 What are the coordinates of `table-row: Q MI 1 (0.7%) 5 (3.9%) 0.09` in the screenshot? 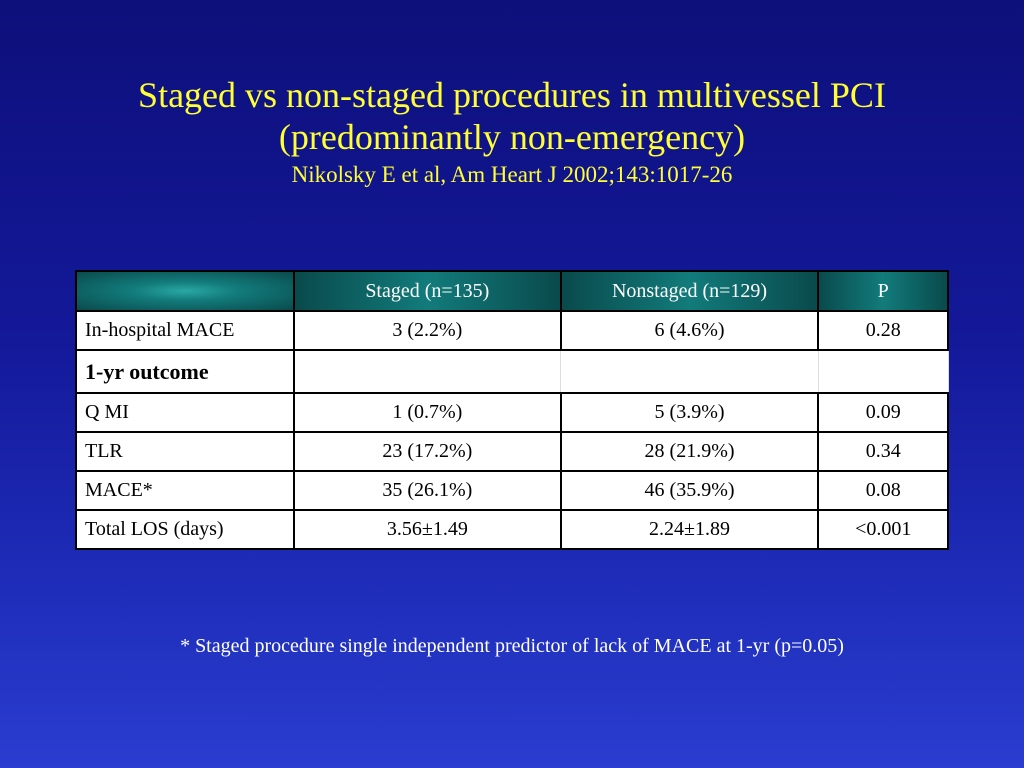 It's located at (511, 412).